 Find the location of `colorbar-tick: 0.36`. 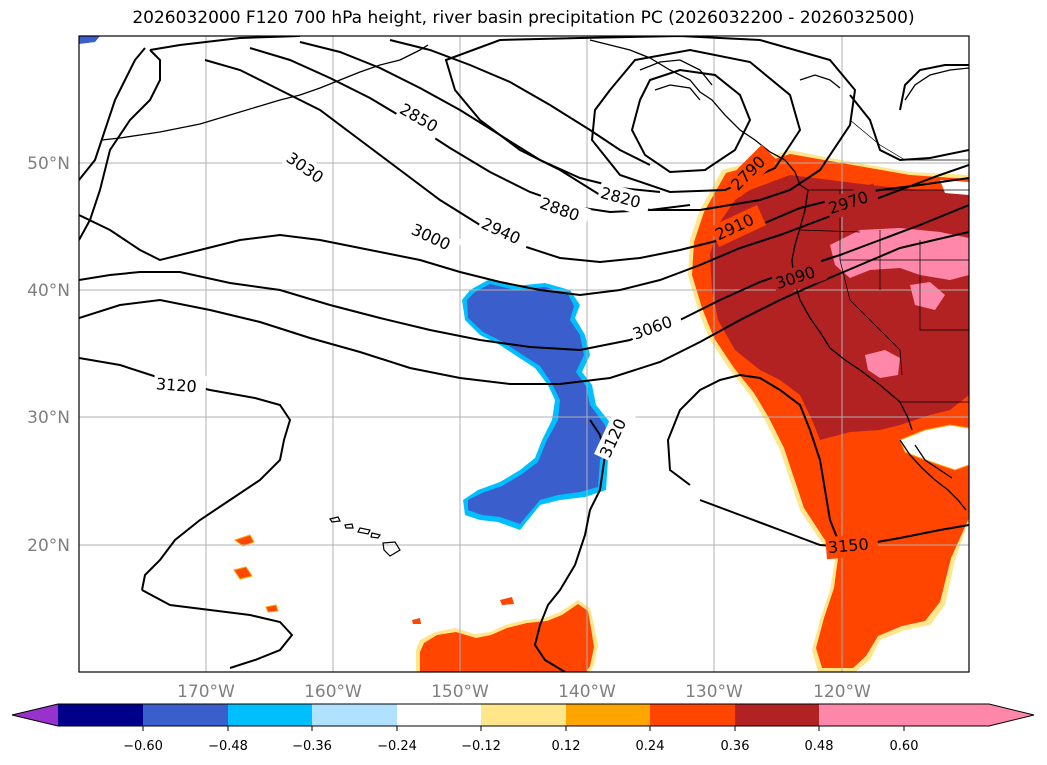

colorbar-tick: 0.36 is located at coordinates (735, 746).